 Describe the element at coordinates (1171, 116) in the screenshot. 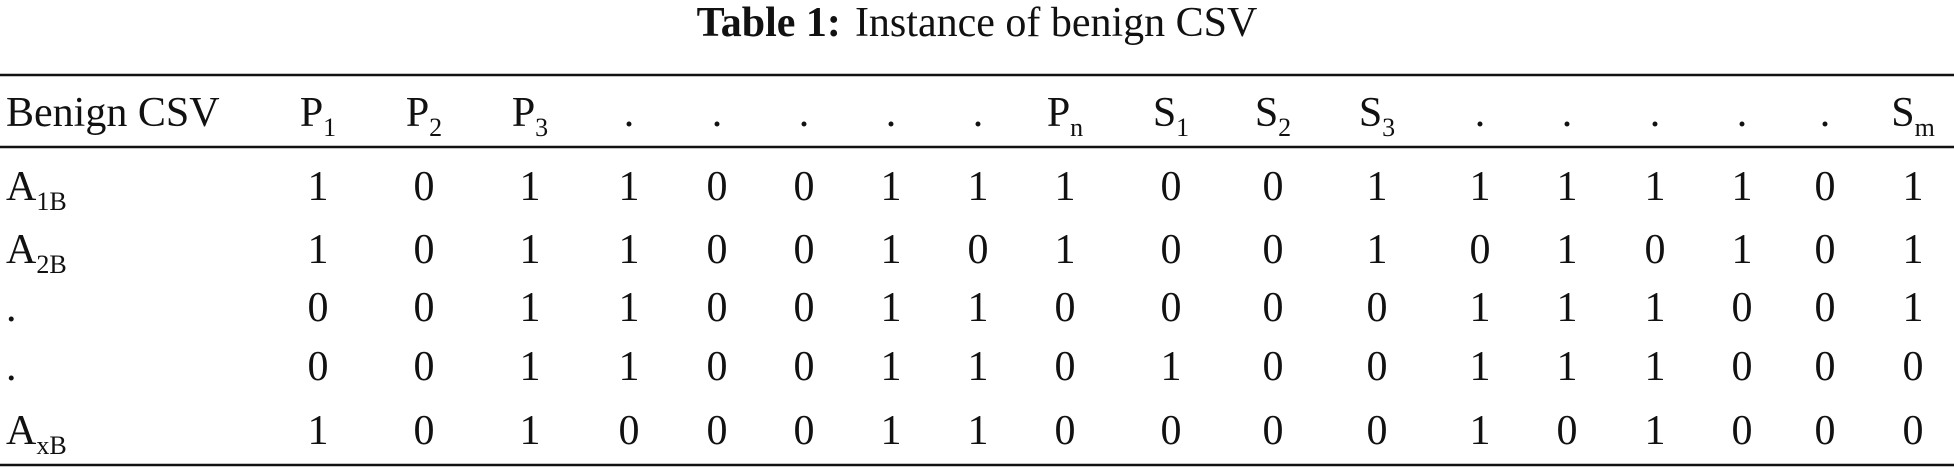

I see `header-cell: S1` at that location.